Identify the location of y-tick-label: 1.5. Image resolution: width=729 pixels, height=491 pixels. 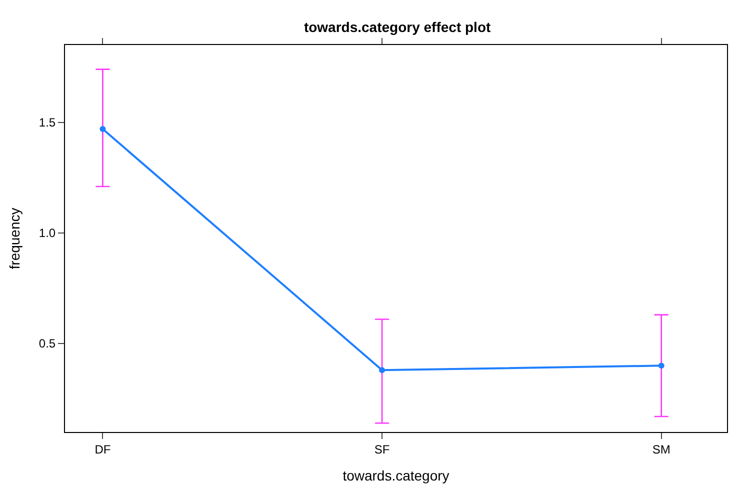
(47, 123).